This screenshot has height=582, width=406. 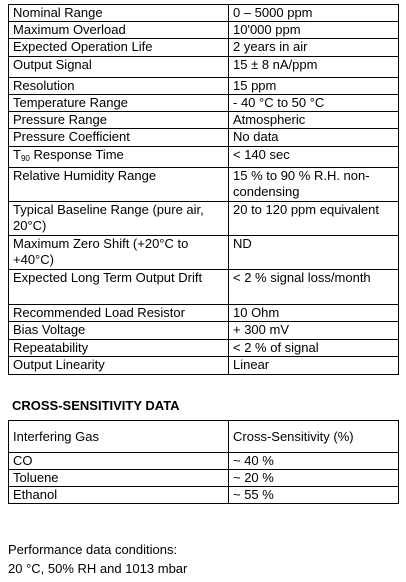 I want to click on parameter-cell: Pressure Coefficient, so click(x=118, y=137).